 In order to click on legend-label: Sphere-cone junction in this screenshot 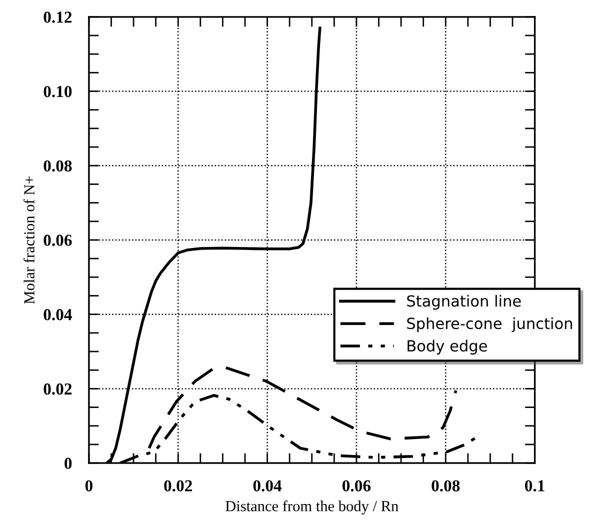, I will do `click(489, 324)`.